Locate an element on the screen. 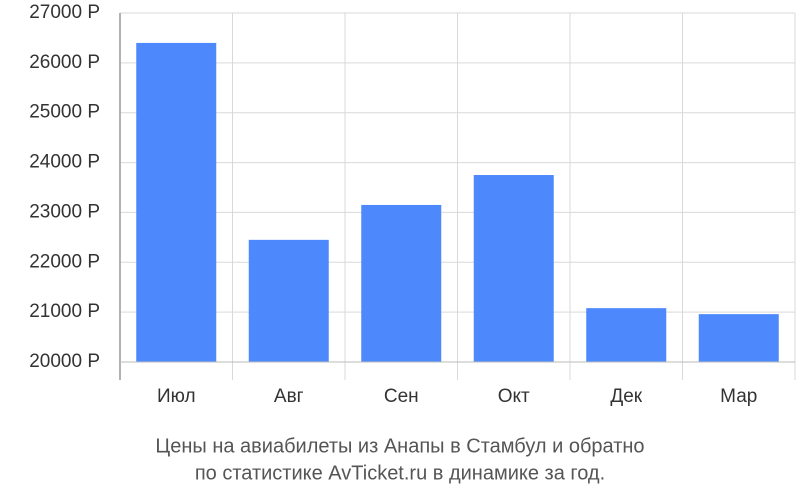 This screenshot has height=500, width=800. y-tick-label: 26000 Р is located at coordinates (64, 62).